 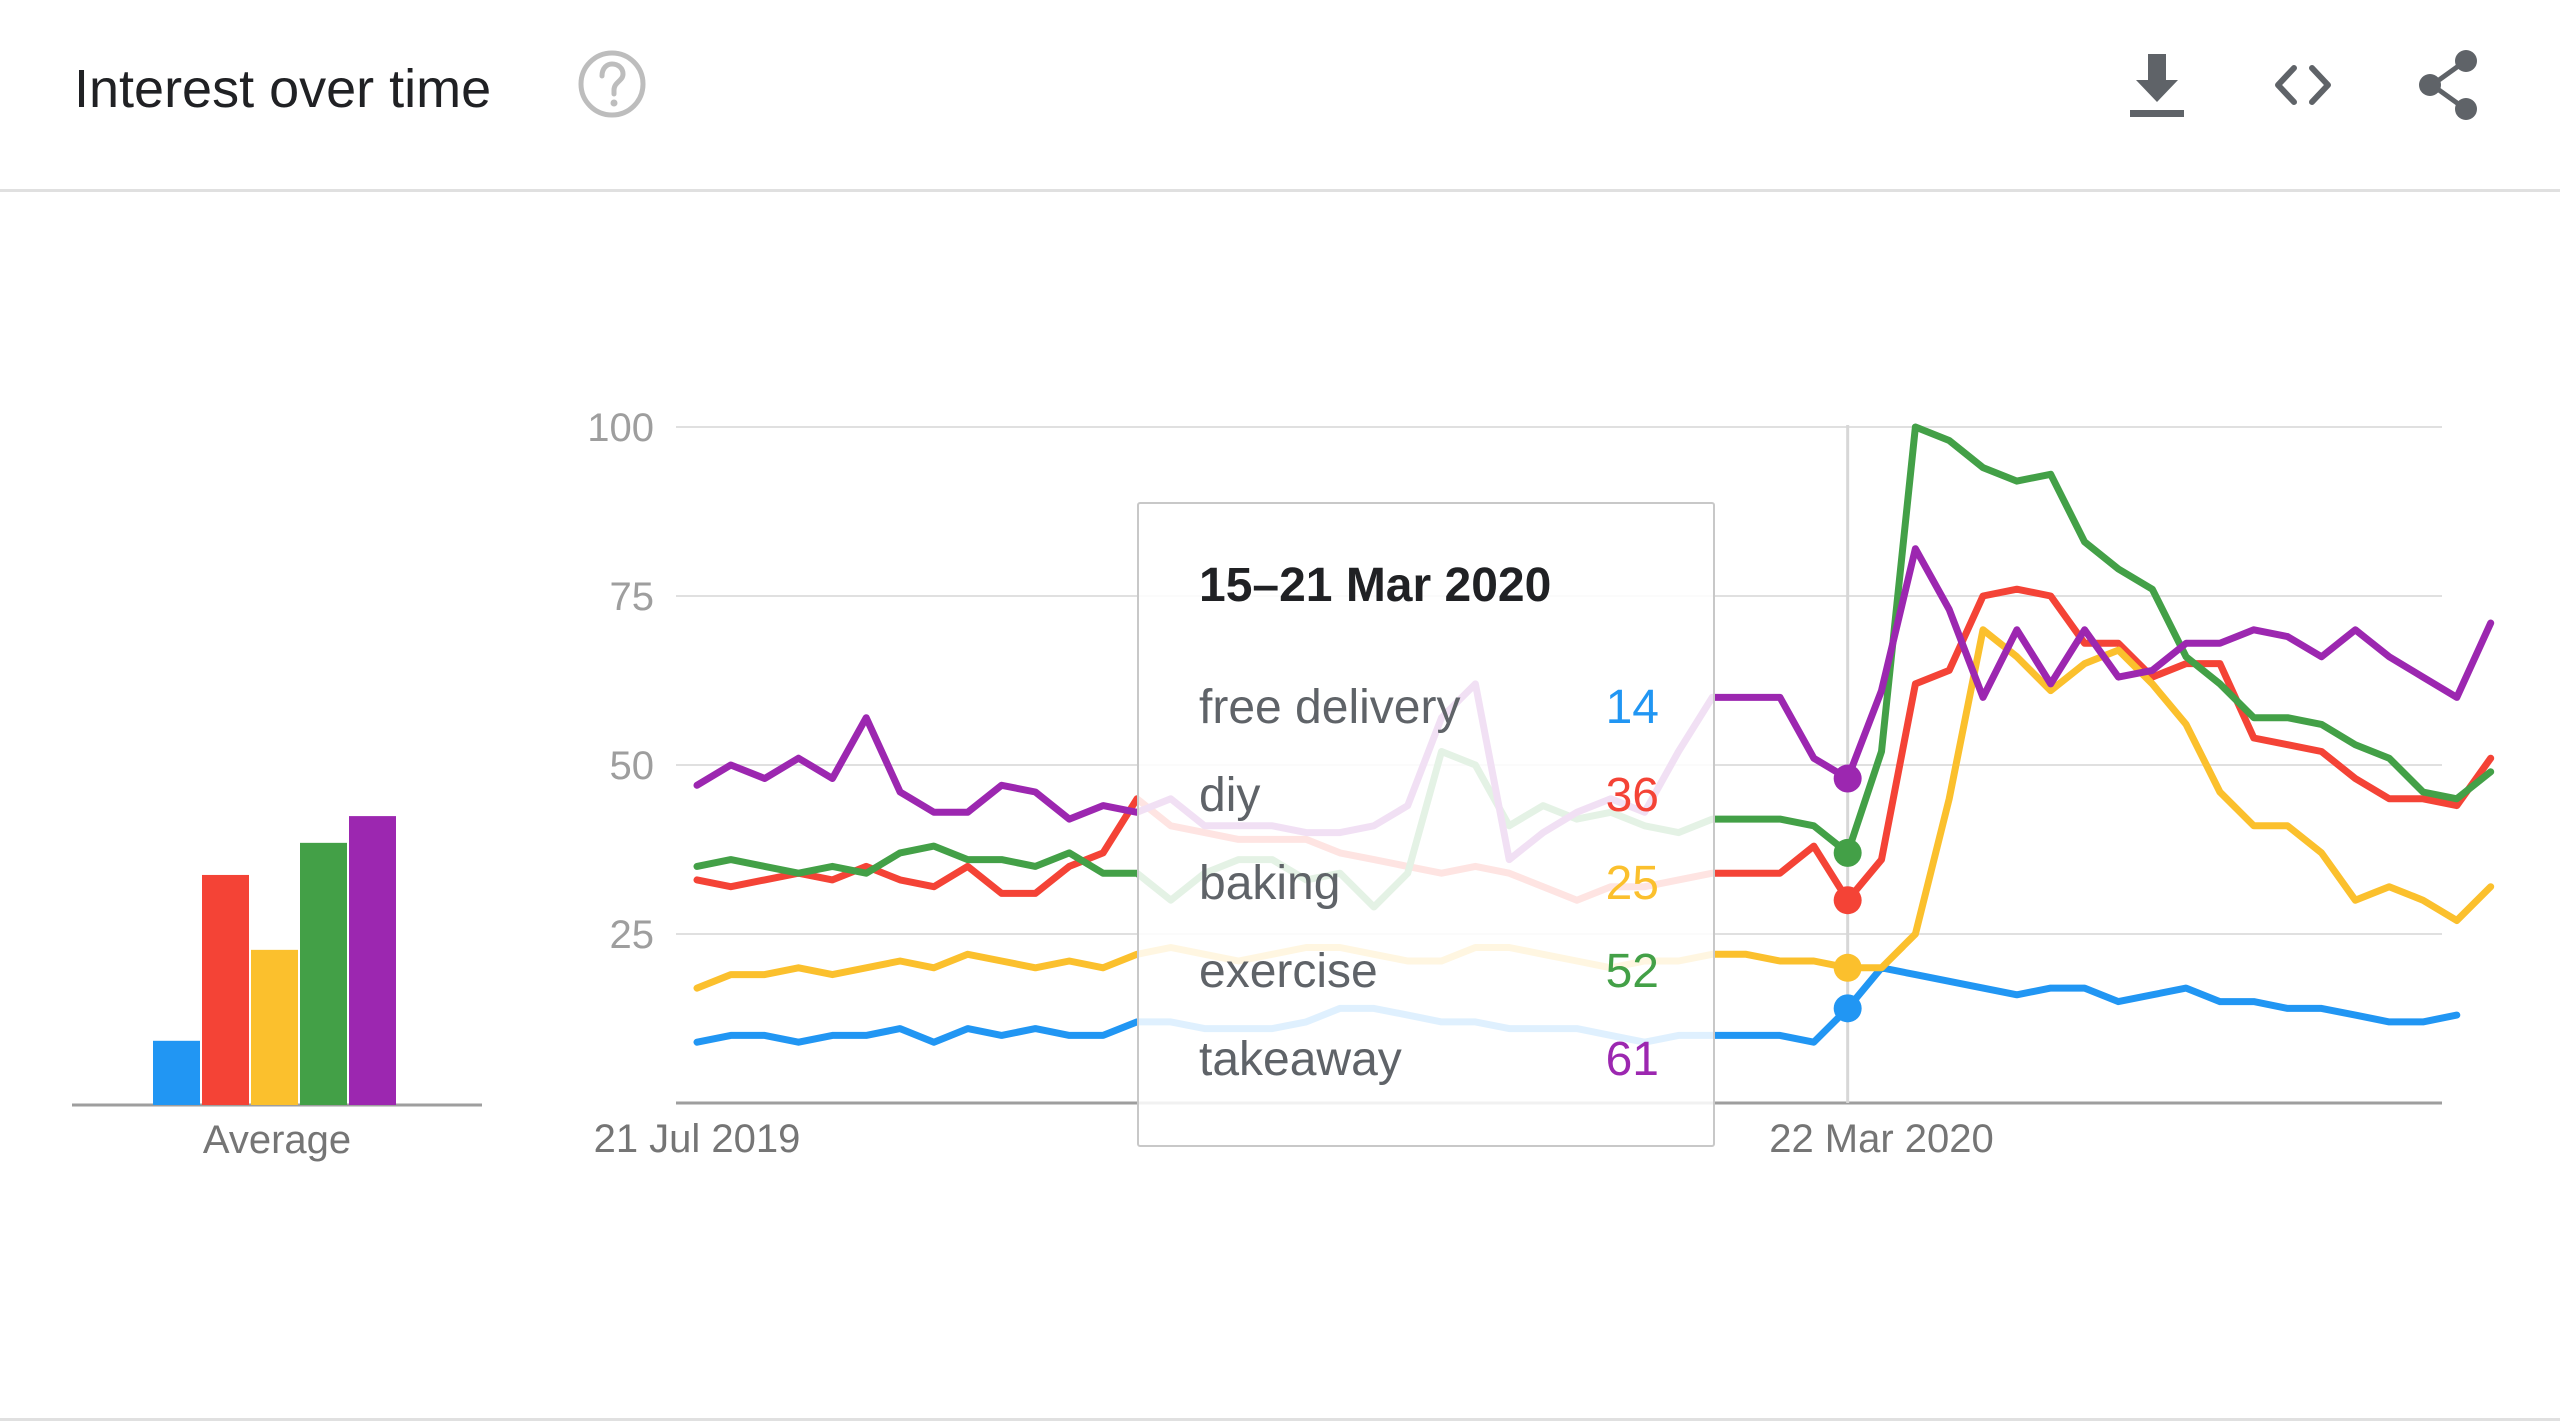 What do you see at coordinates (1270, 883) in the screenshot?
I see `tooltip-term: baking` at bounding box center [1270, 883].